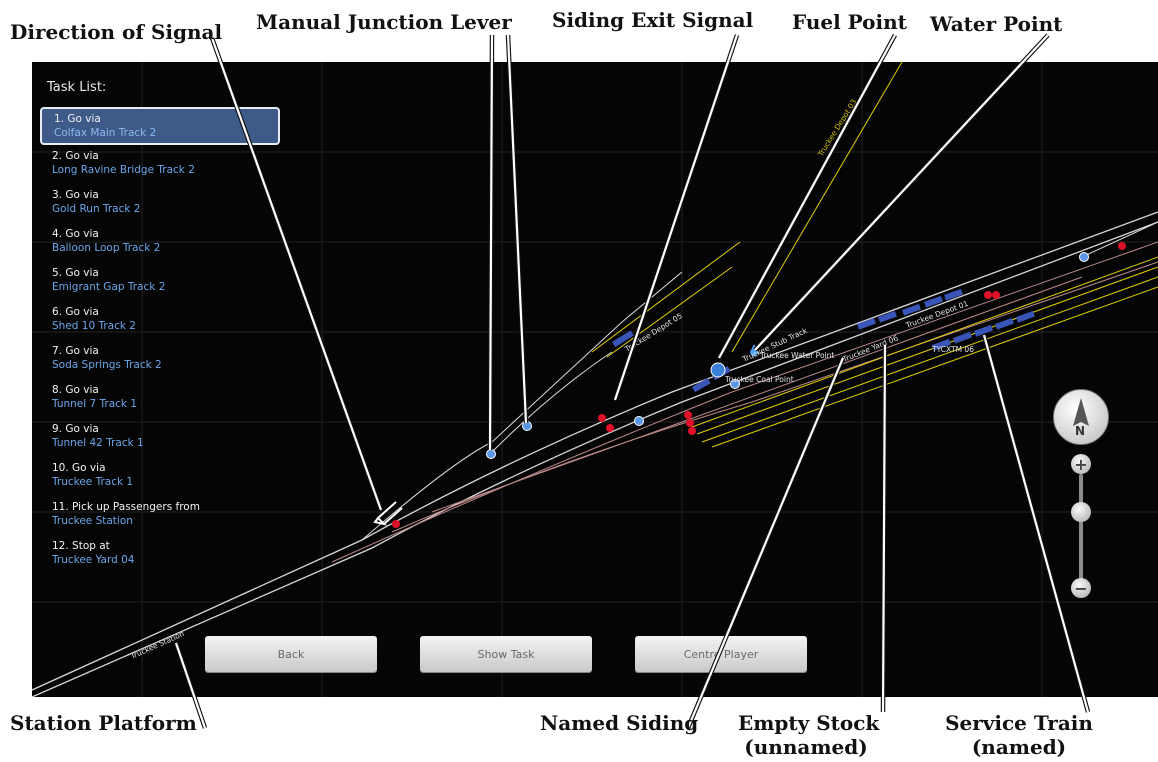 The width and height of the screenshot is (1158, 762). What do you see at coordinates (1080, 431) in the screenshot?
I see `compass-letter: N` at bounding box center [1080, 431].